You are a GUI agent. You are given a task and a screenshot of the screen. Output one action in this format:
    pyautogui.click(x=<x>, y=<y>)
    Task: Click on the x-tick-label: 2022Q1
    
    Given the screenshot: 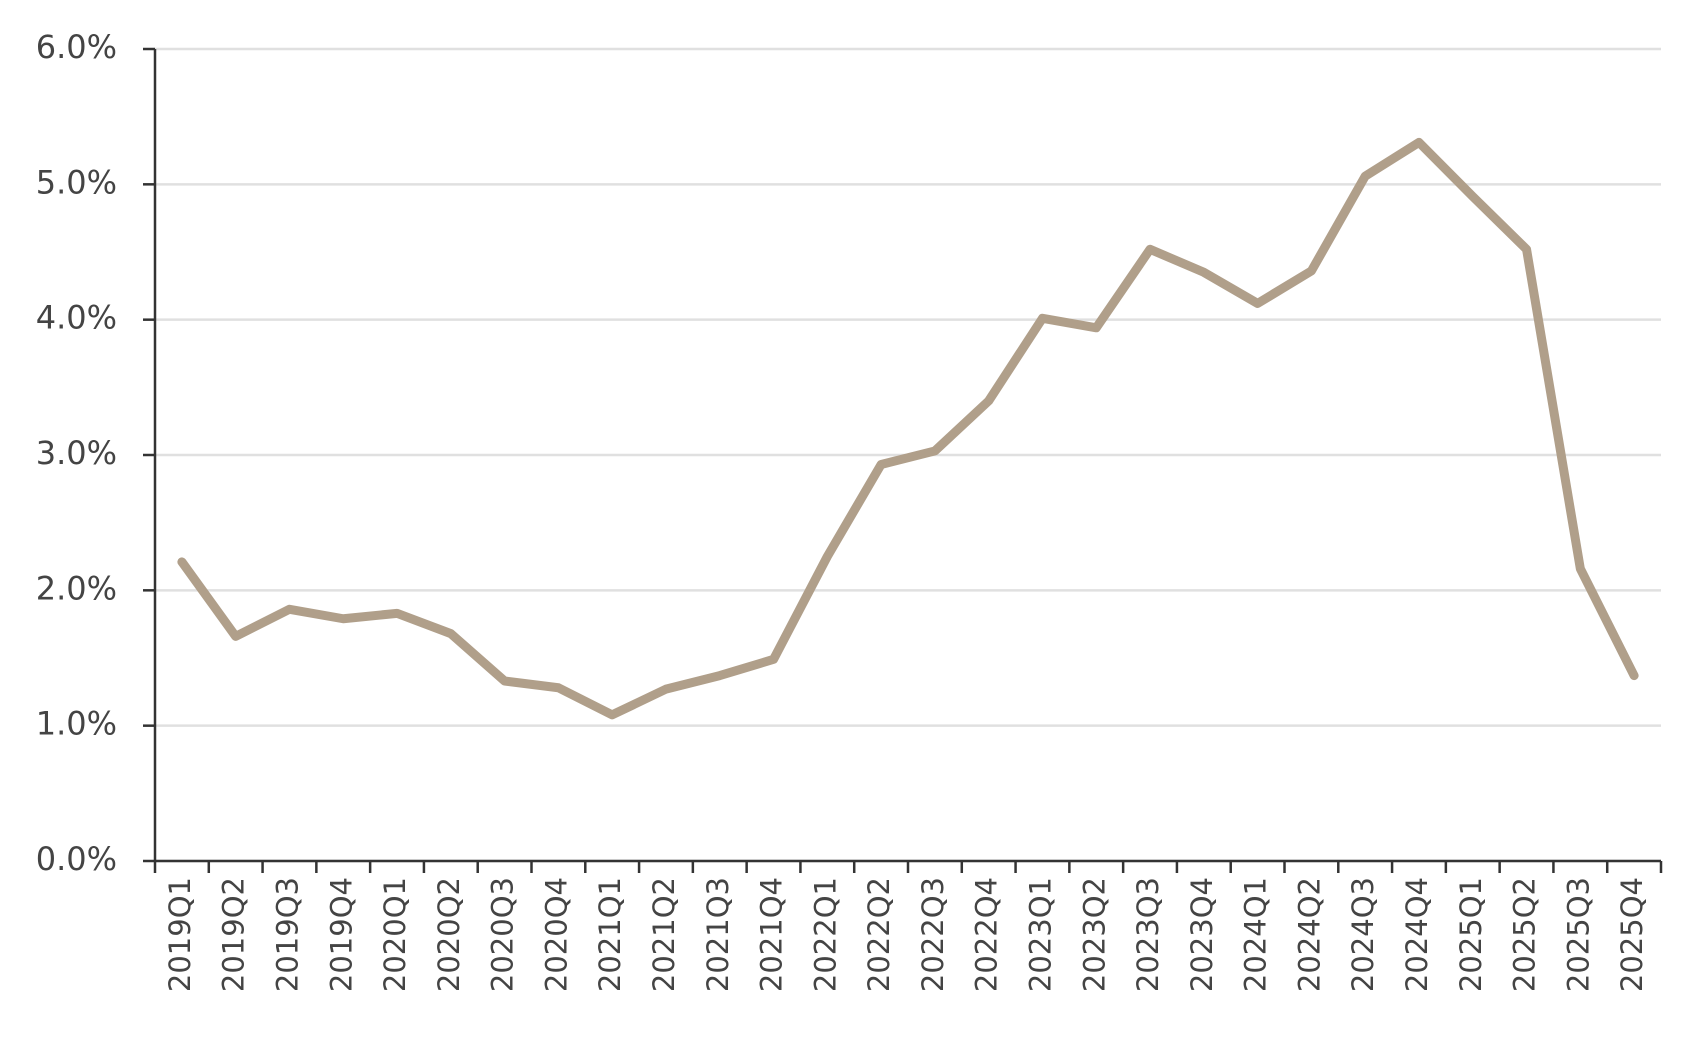 What is the action you would take?
    pyautogui.click(x=825, y=934)
    